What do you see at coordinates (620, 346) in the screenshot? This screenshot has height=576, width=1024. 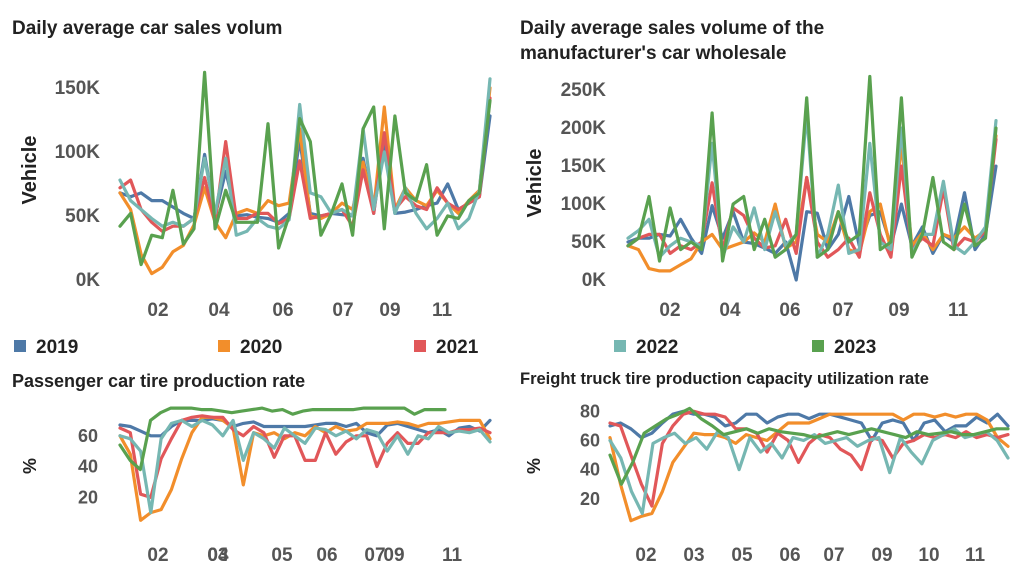 I see `legend-swatch-2022` at bounding box center [620, 346].